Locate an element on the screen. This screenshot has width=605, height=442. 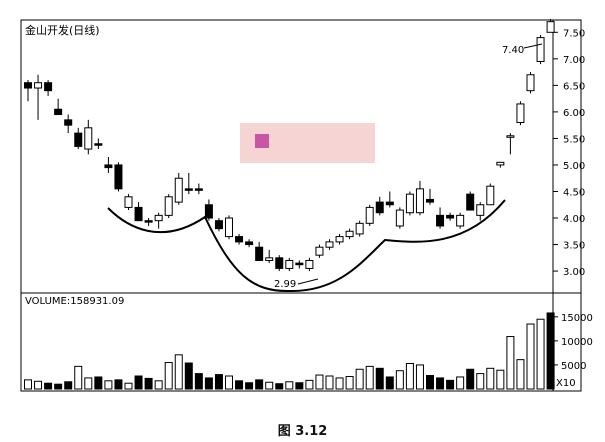
price-tick-label: 3.00 is located at coordinates (574, 272).